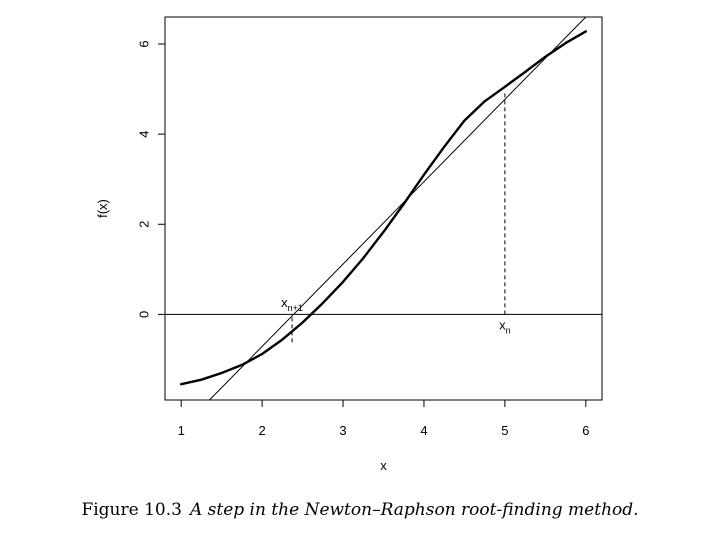 The height and width of the screenshot is (541, 720). What do you see at coordinates (261, 430) in the screenshot?
I see `x-tick-label: 2` at bounding box center [261, 430].